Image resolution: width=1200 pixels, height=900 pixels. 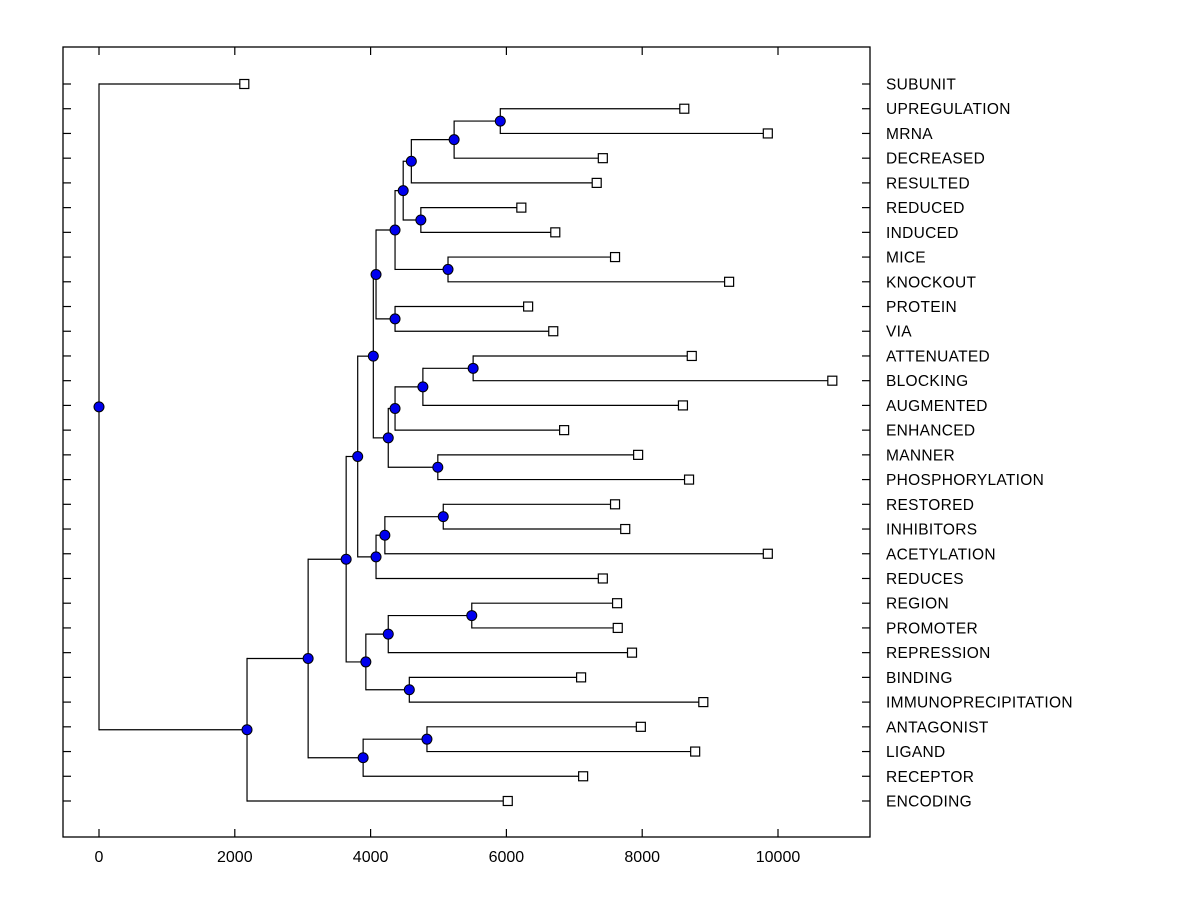 I want to click on leaf-label: BLOCKING, so click(x=927, y=381).